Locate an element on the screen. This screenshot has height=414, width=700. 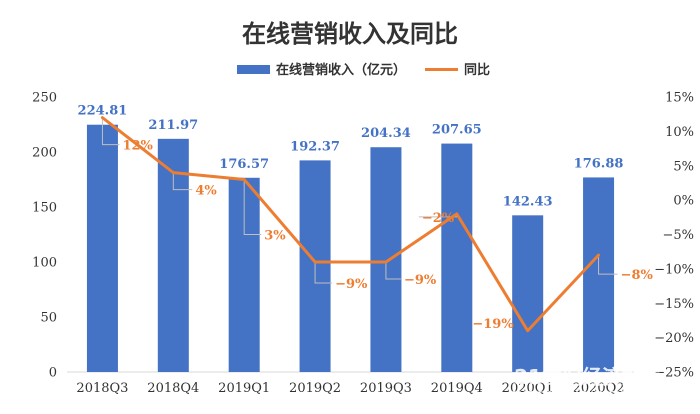
right-tick-label: −25% is located at coordinates (674, 373).